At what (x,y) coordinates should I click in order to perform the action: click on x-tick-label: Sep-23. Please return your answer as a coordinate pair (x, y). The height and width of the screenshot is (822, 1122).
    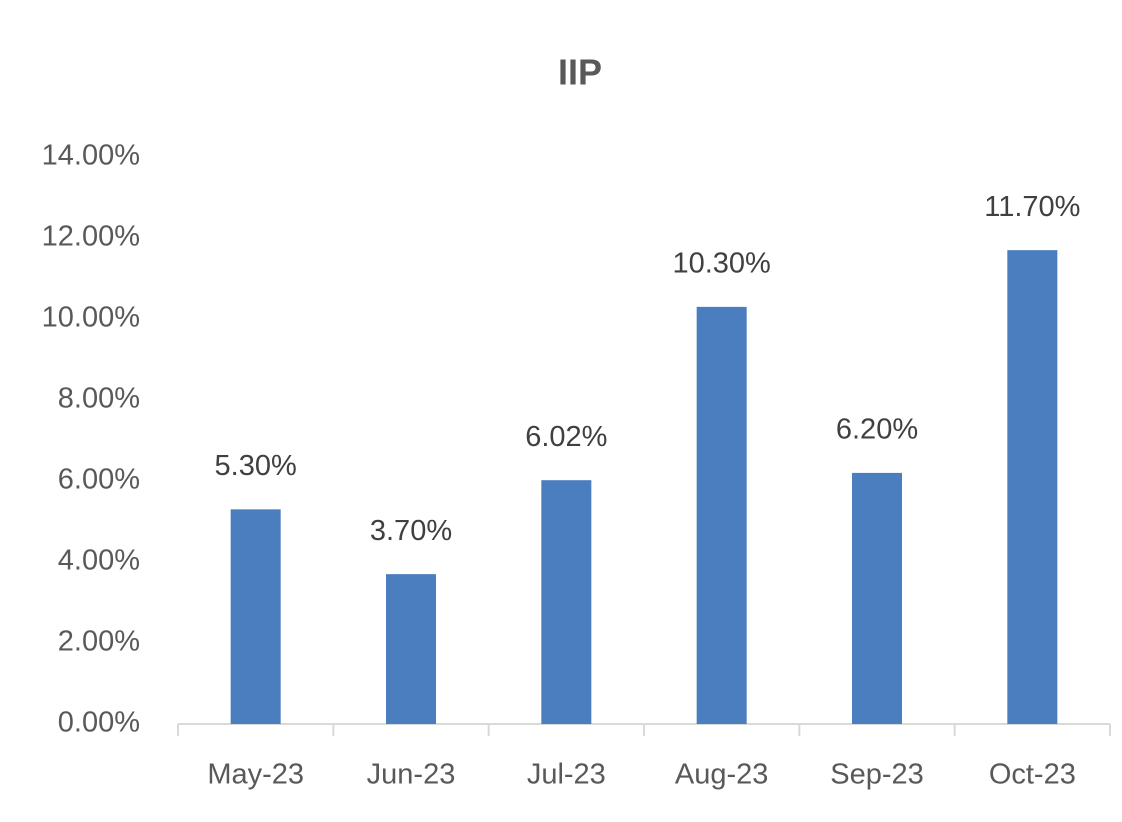
    Looking at the image, I should click on (877, 775).